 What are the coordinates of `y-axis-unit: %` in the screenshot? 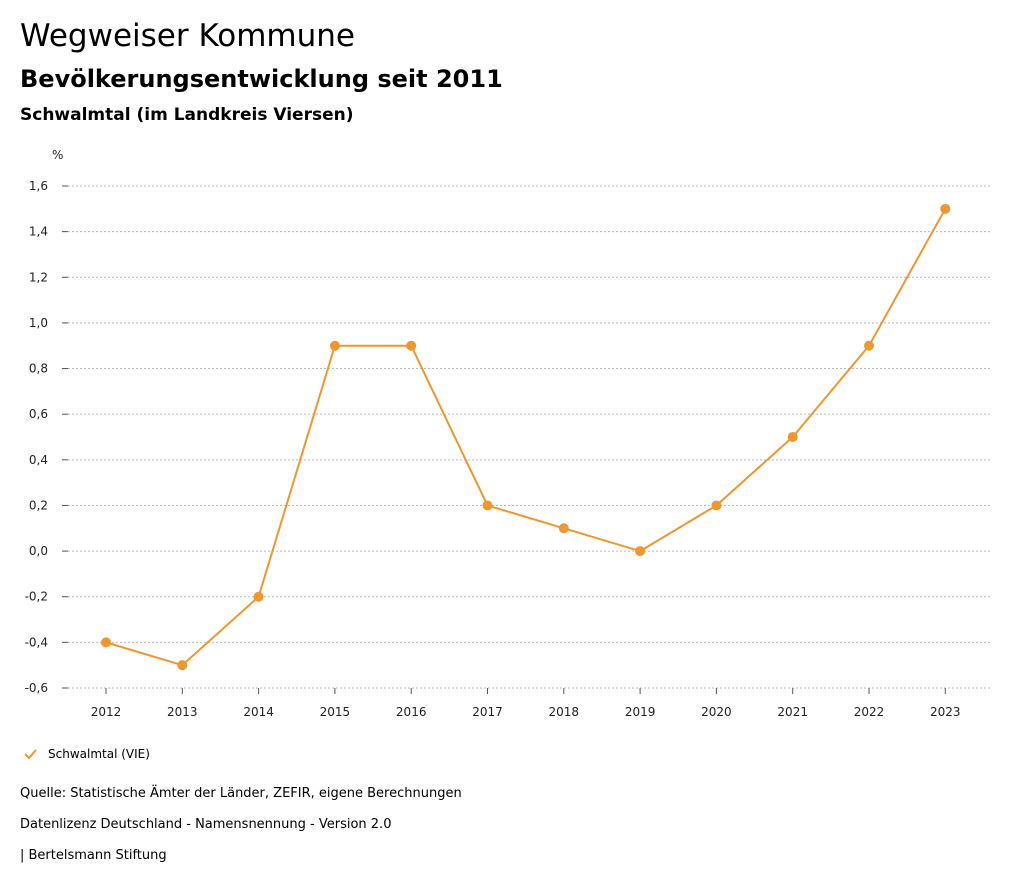 It's located at (57, 155).